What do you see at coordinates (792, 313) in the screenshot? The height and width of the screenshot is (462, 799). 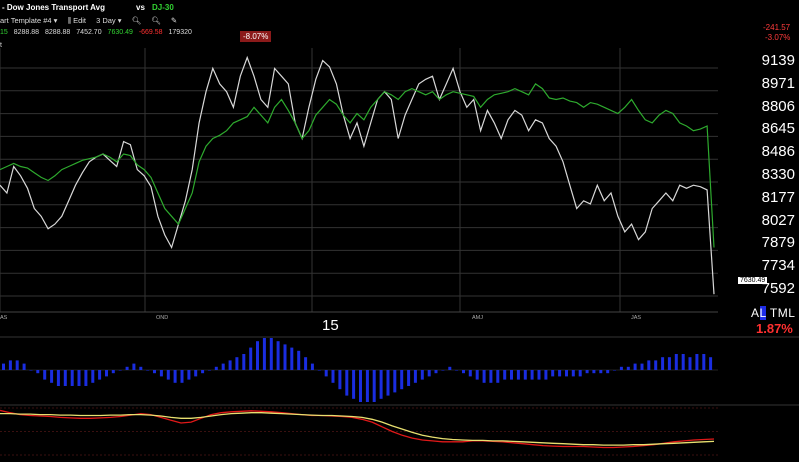 I see `mode-l2: L` at bounding box center [792, 313].